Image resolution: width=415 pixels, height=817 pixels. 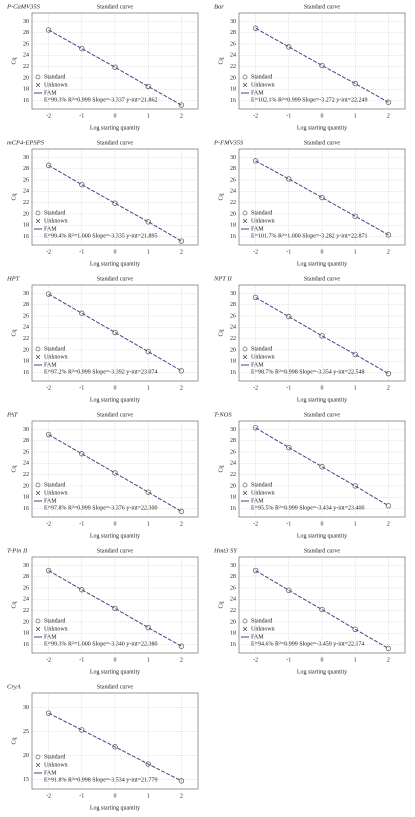 I want to click on panel-label: T-Pin II, so click(x=17, y=550).